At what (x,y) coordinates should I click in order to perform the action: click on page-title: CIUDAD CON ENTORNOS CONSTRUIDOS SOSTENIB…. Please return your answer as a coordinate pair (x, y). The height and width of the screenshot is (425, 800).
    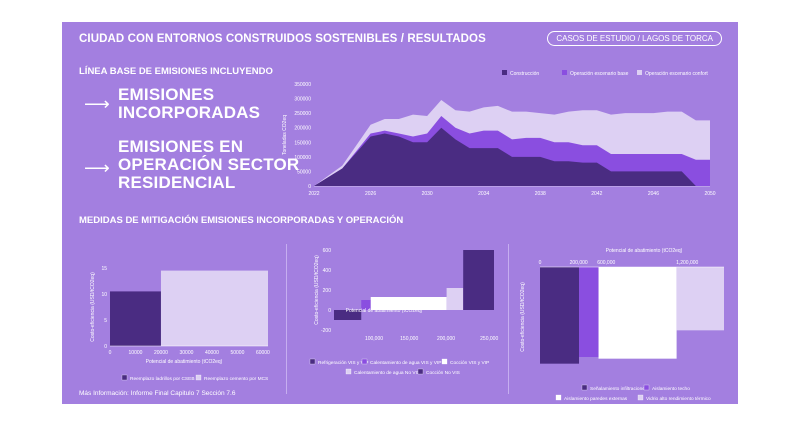
    Looking at the image, I should click on (282, 39).